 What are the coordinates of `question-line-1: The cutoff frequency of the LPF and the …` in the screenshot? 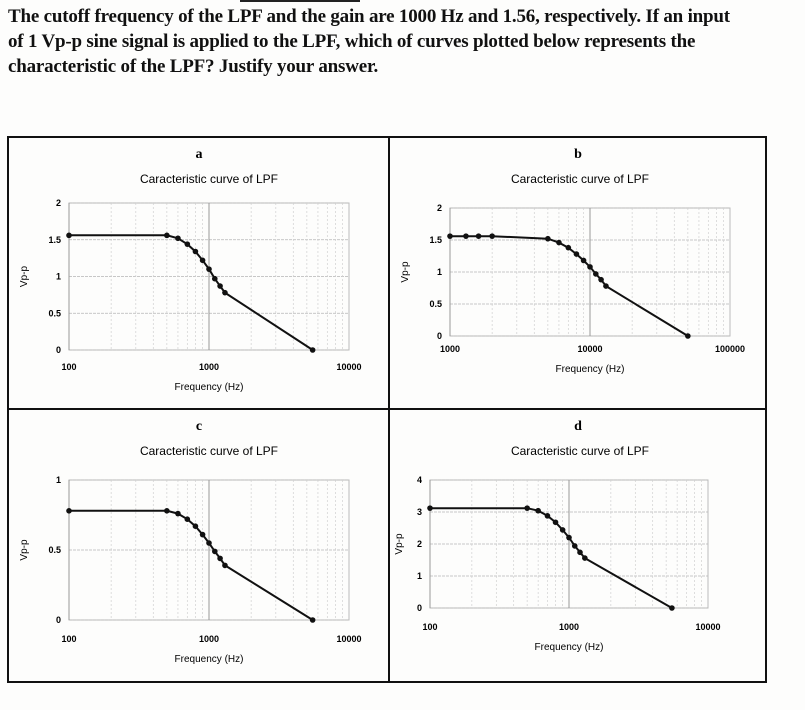 It's located at (369, 16).